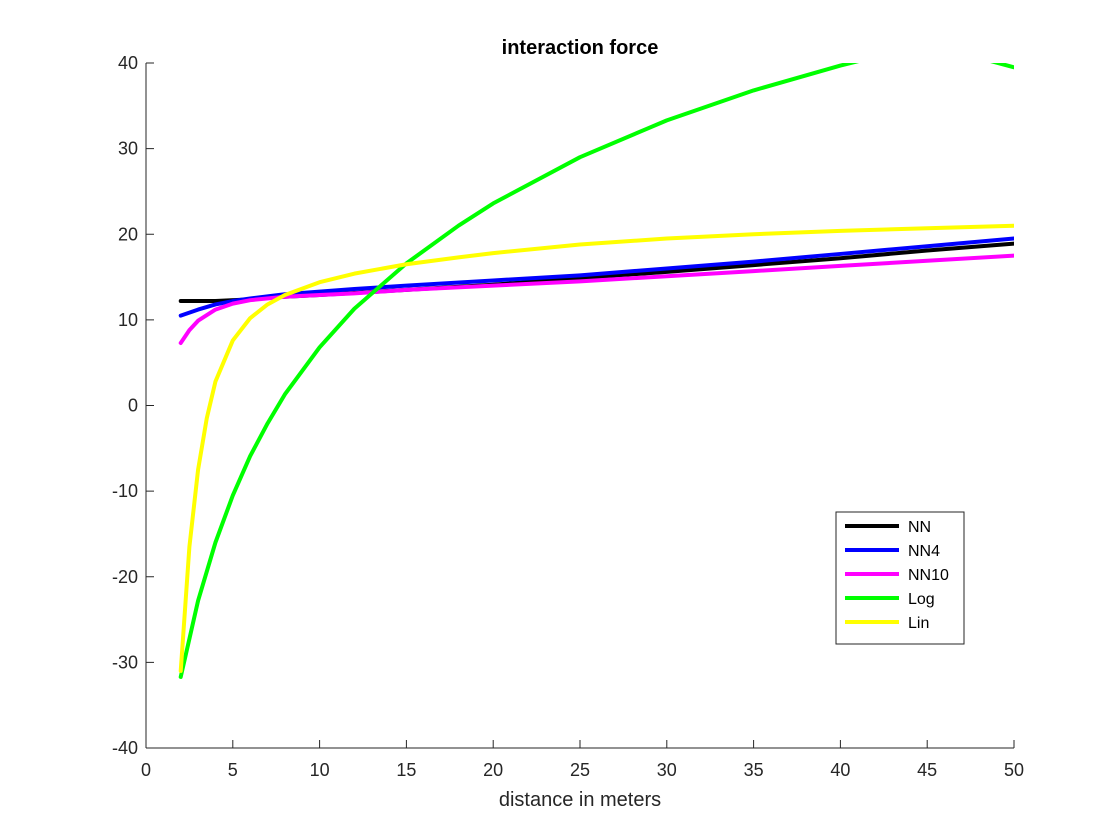 This screenshot has height=840, width=1120. I want to click on y-tick-label: -10, so click(125, 491).